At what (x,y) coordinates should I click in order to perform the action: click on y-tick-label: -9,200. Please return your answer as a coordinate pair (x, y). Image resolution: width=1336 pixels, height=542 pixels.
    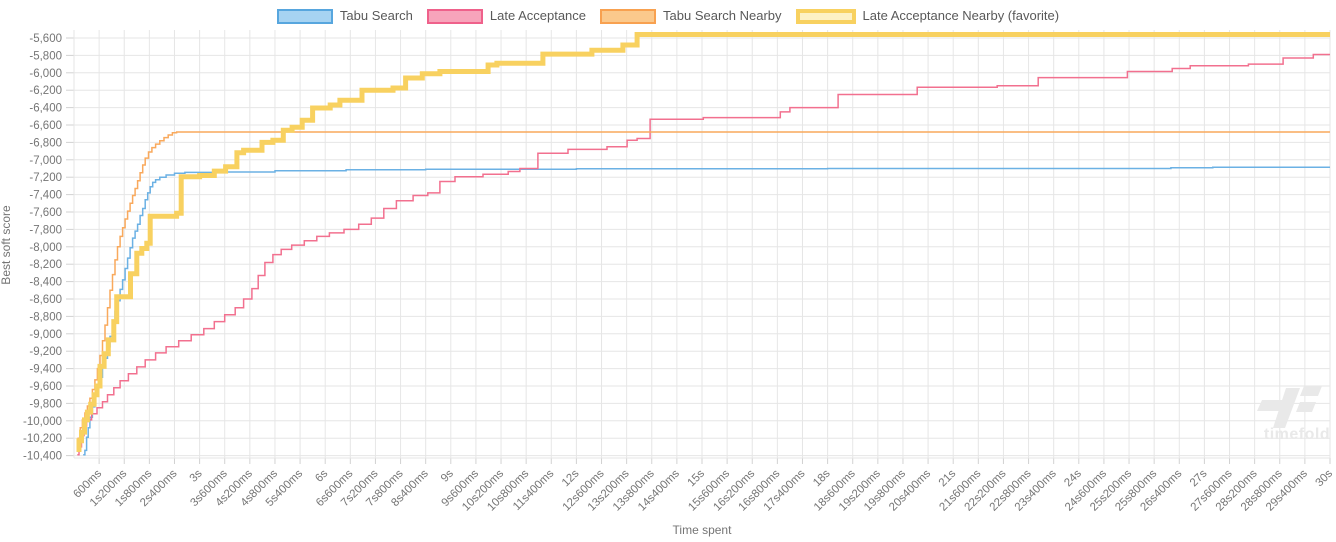
    Looking at the image, I should click on (45, 352).